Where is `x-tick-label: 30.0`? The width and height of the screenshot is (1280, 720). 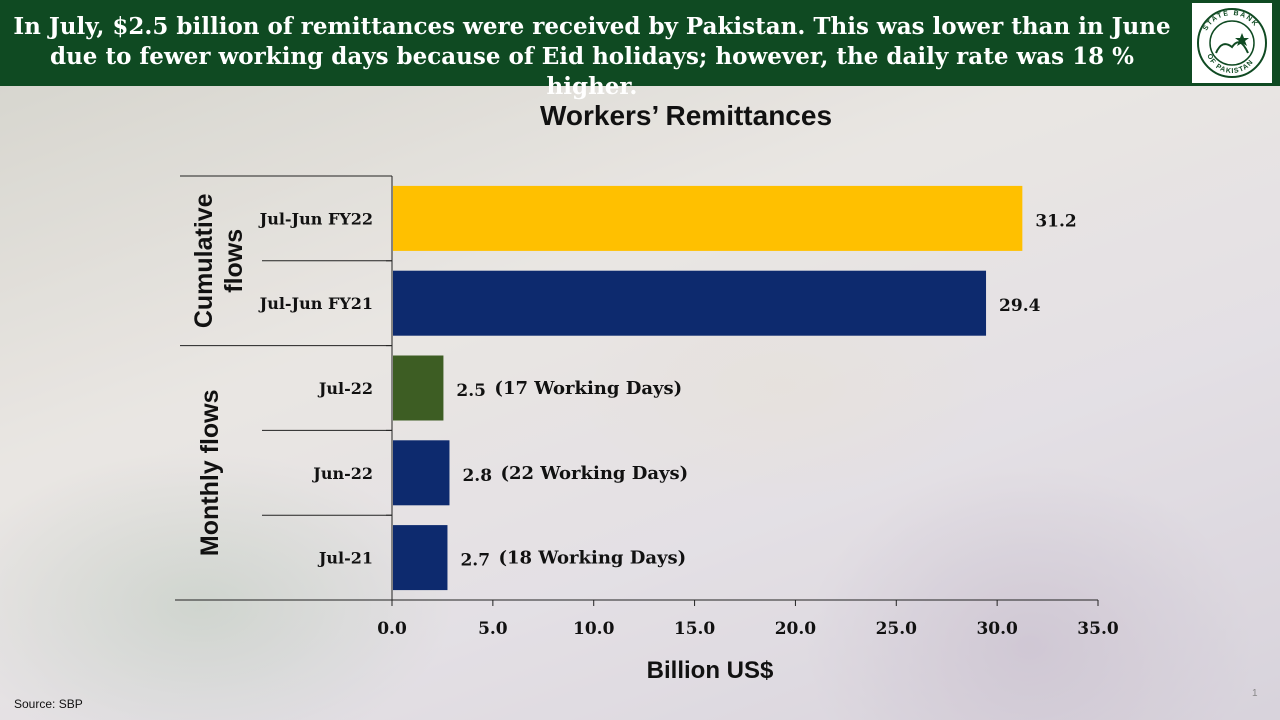
x-tick-label: 30.0 is located at coordinates (997, 629).